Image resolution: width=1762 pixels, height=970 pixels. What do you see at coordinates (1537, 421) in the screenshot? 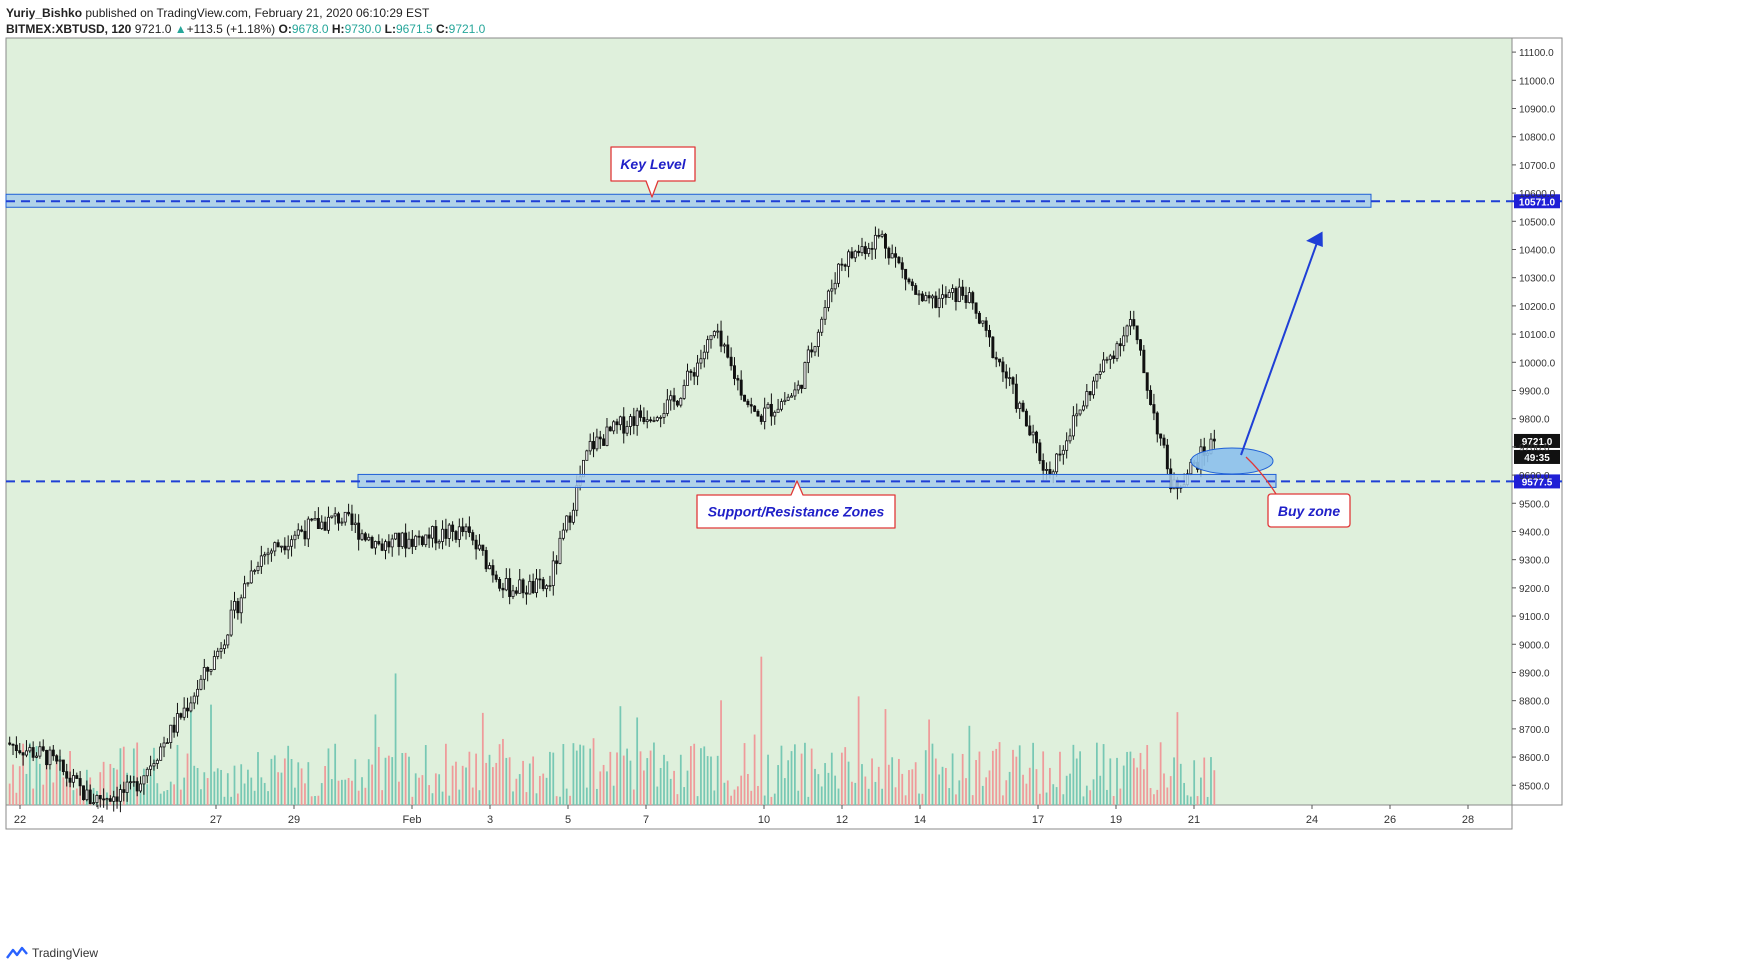
I see `price-axis` at bounding box center [1537, 421].